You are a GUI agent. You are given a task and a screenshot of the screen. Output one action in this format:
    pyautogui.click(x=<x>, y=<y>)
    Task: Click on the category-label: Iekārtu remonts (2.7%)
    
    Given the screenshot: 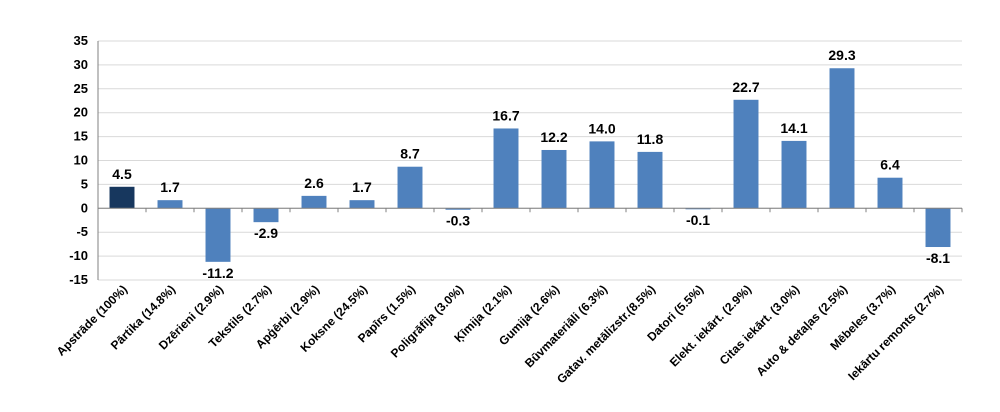 What is the action you would take?
    pyautogui.click(x=895, y=332)
    